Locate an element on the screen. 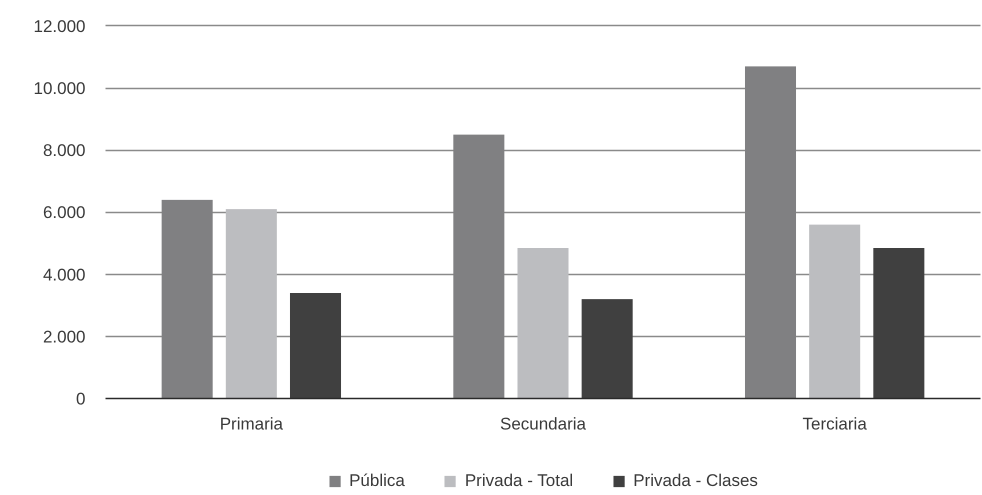  y-tick-label: 4.000 is located at coordinates (64, 274).